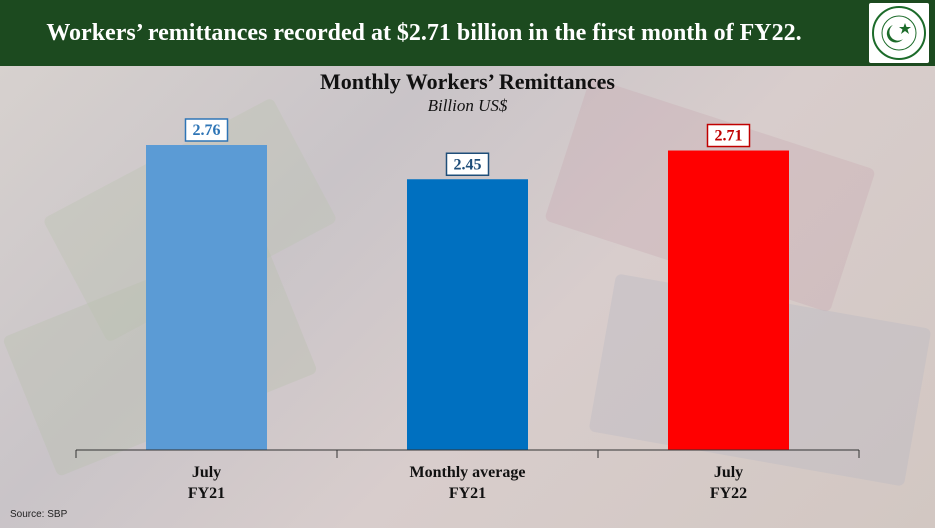  What do you see at coordinates (467, 105) in the screenshot?
I see `chart-unit: Billion US$` at bounding box center [467, 105].